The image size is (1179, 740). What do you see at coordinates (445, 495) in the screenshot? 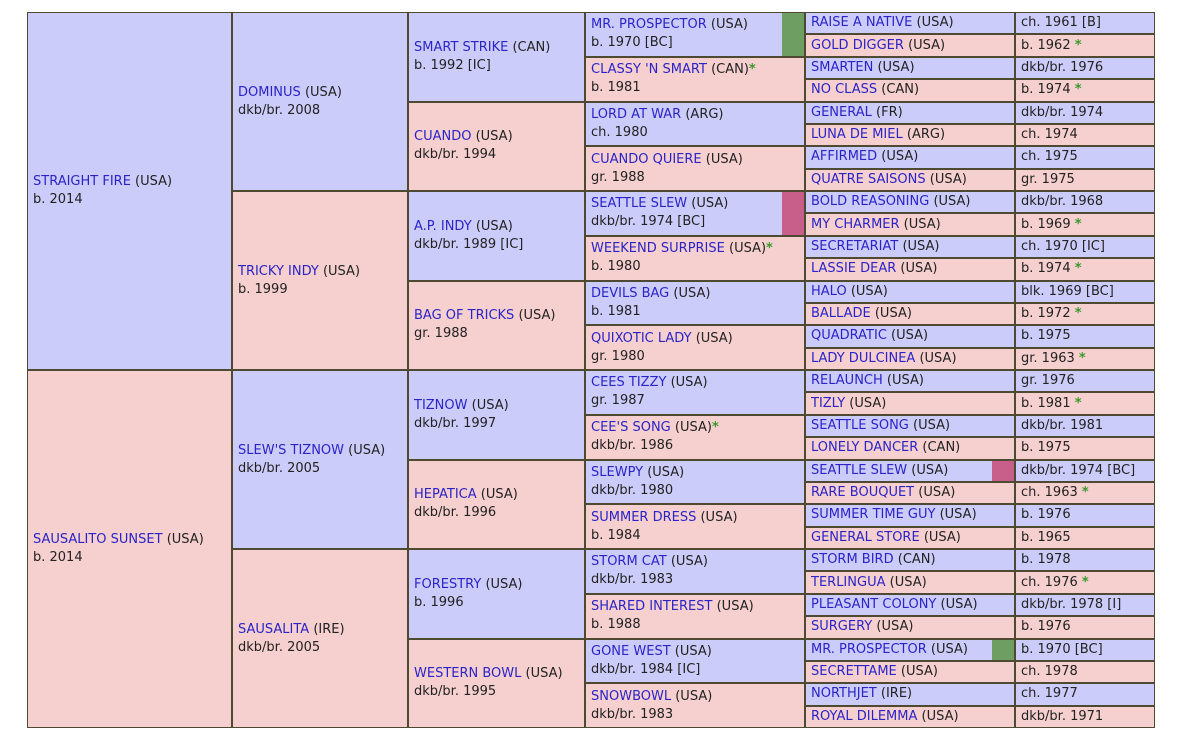
I see `horse-name: HEPATICA` at bounding box center [445, 495].